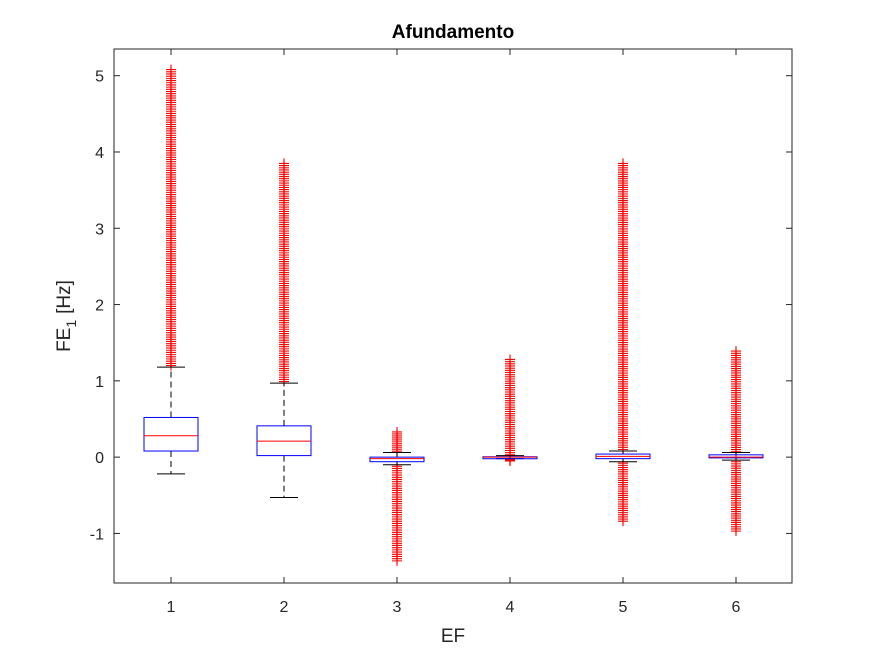 The width and height of the screenshot is (875, 656). I want to click on y-tick-label: -1, so click(97, 534).